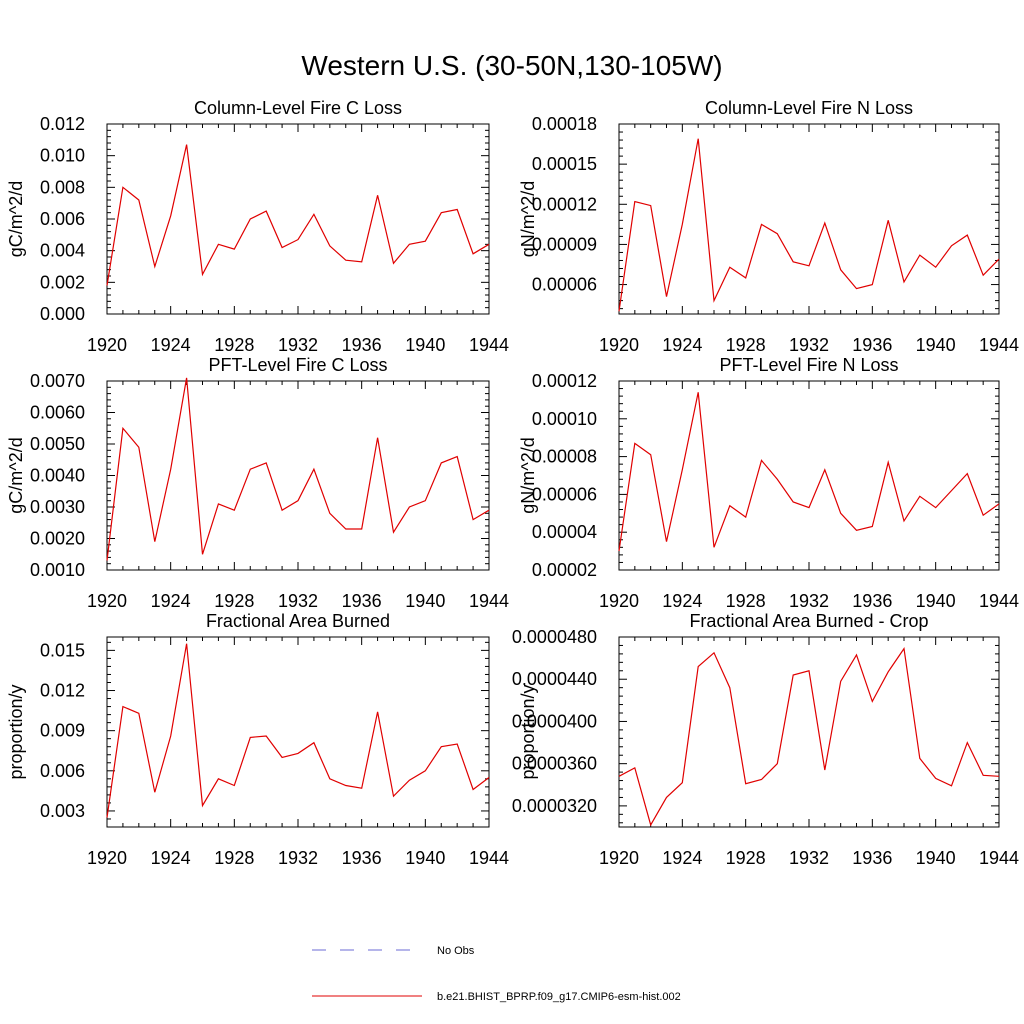 The image size is (1024, 1024). Describe the element at coordinates (809, 108) in the screenshot. I see `chart-title: Column-Level Fire N Loss` at that location.